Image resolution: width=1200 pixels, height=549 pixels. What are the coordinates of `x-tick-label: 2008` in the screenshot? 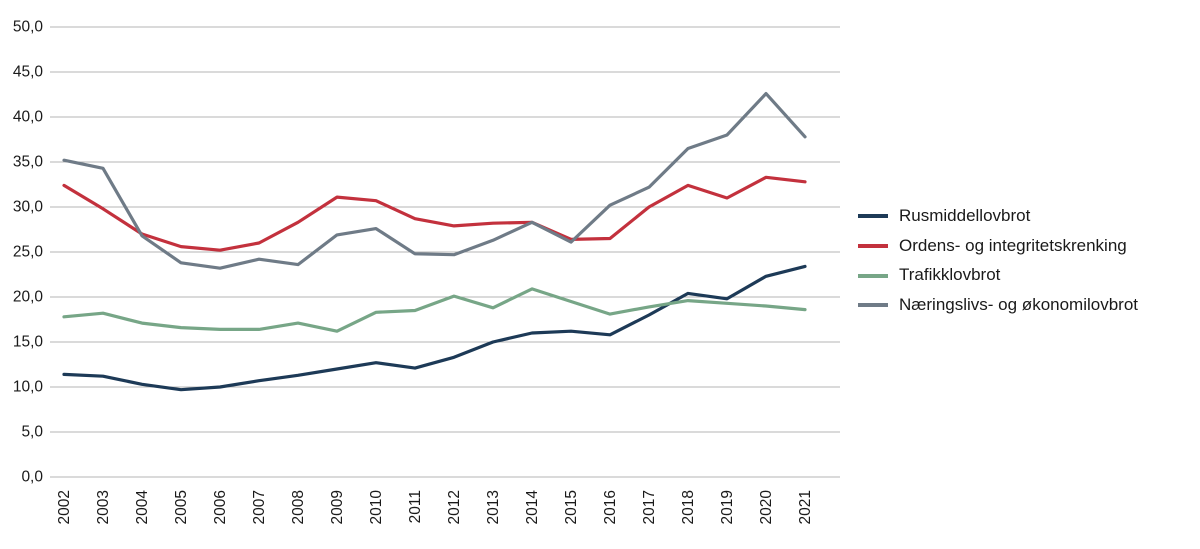 It's located at (298, 507).